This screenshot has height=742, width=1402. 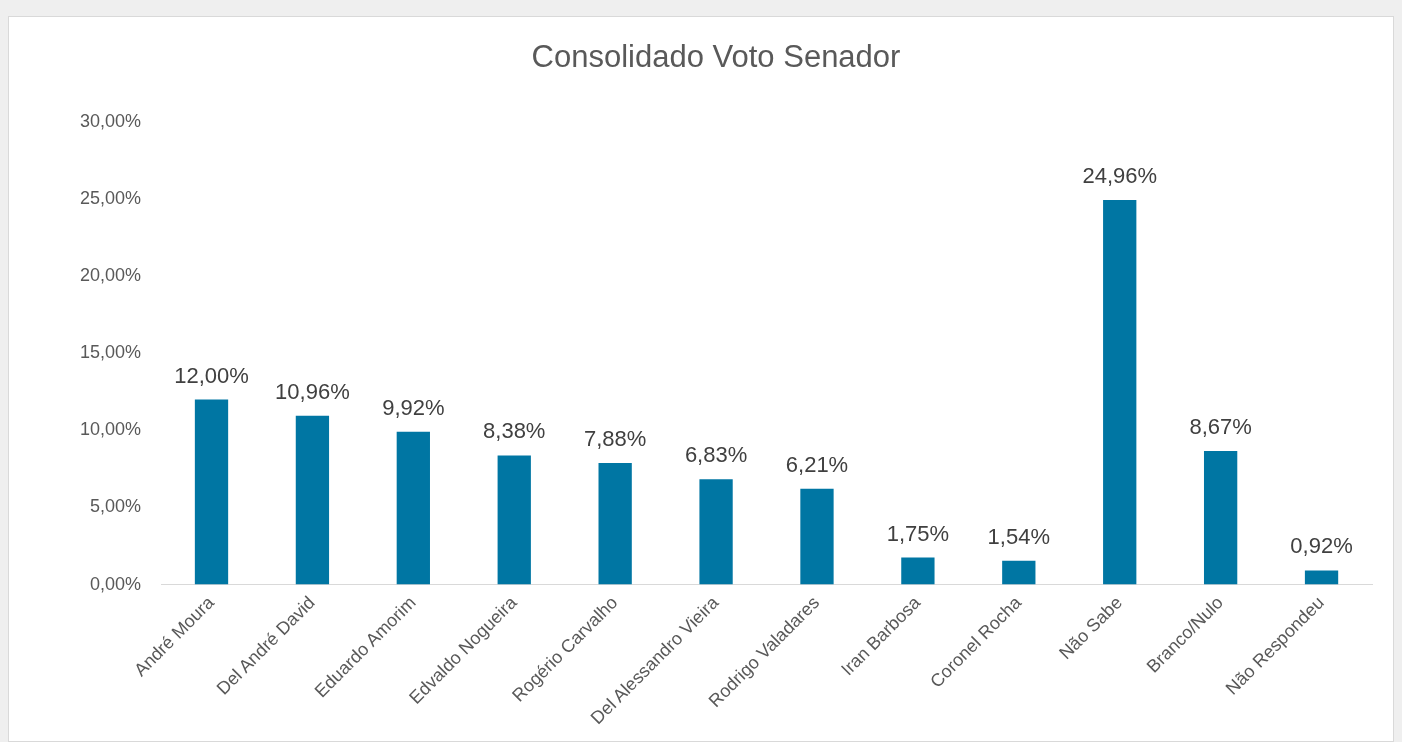 I want to click on data-label: 9,92%, so click(x=413, y=407).